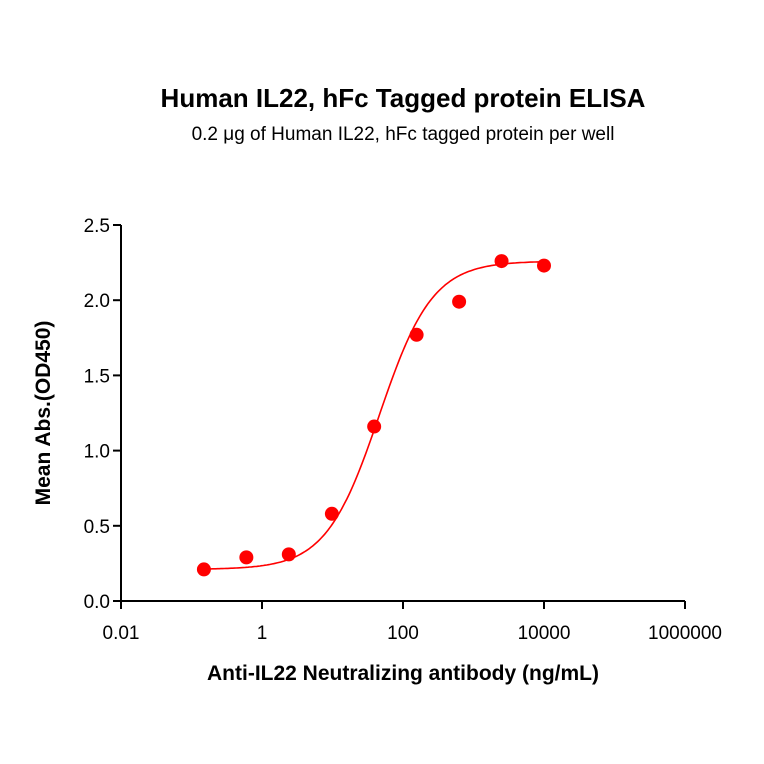 The image size is (764, 764). What do you see at coordinates (121, 633) in the screenshot?
I see `x-tick-label: 0.01` at bounding box center [121, 633].